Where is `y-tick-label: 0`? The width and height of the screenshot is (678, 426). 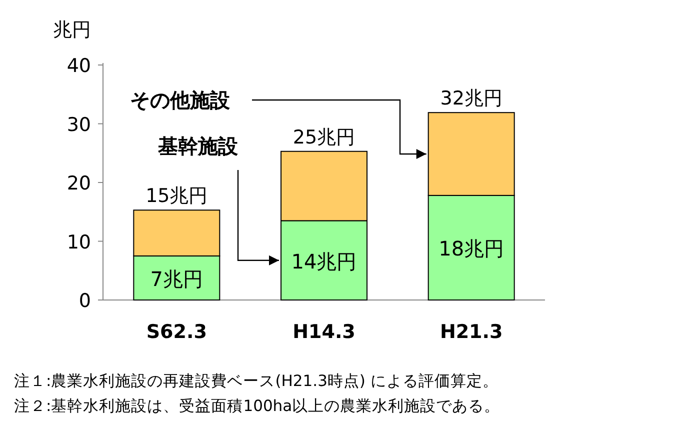 y-tick-label: 0 is located at coordinates (84, 301).